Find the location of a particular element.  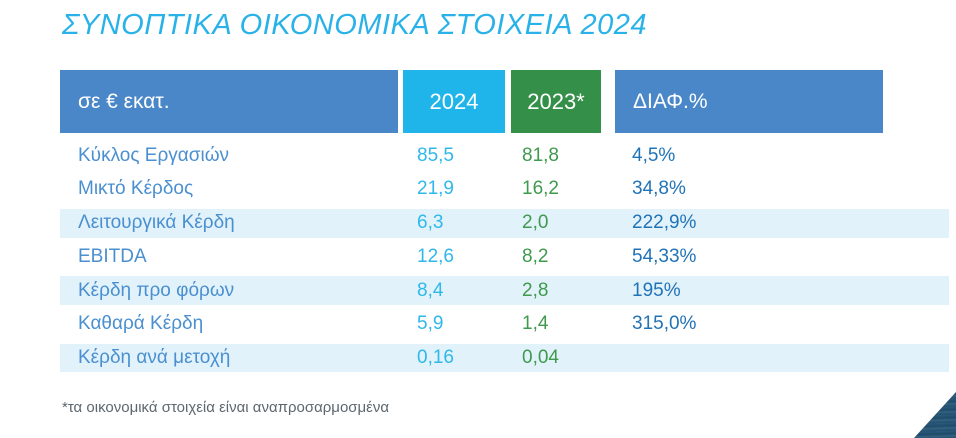

header-cell-2023: 2023* is located at coordinates (556, 101).